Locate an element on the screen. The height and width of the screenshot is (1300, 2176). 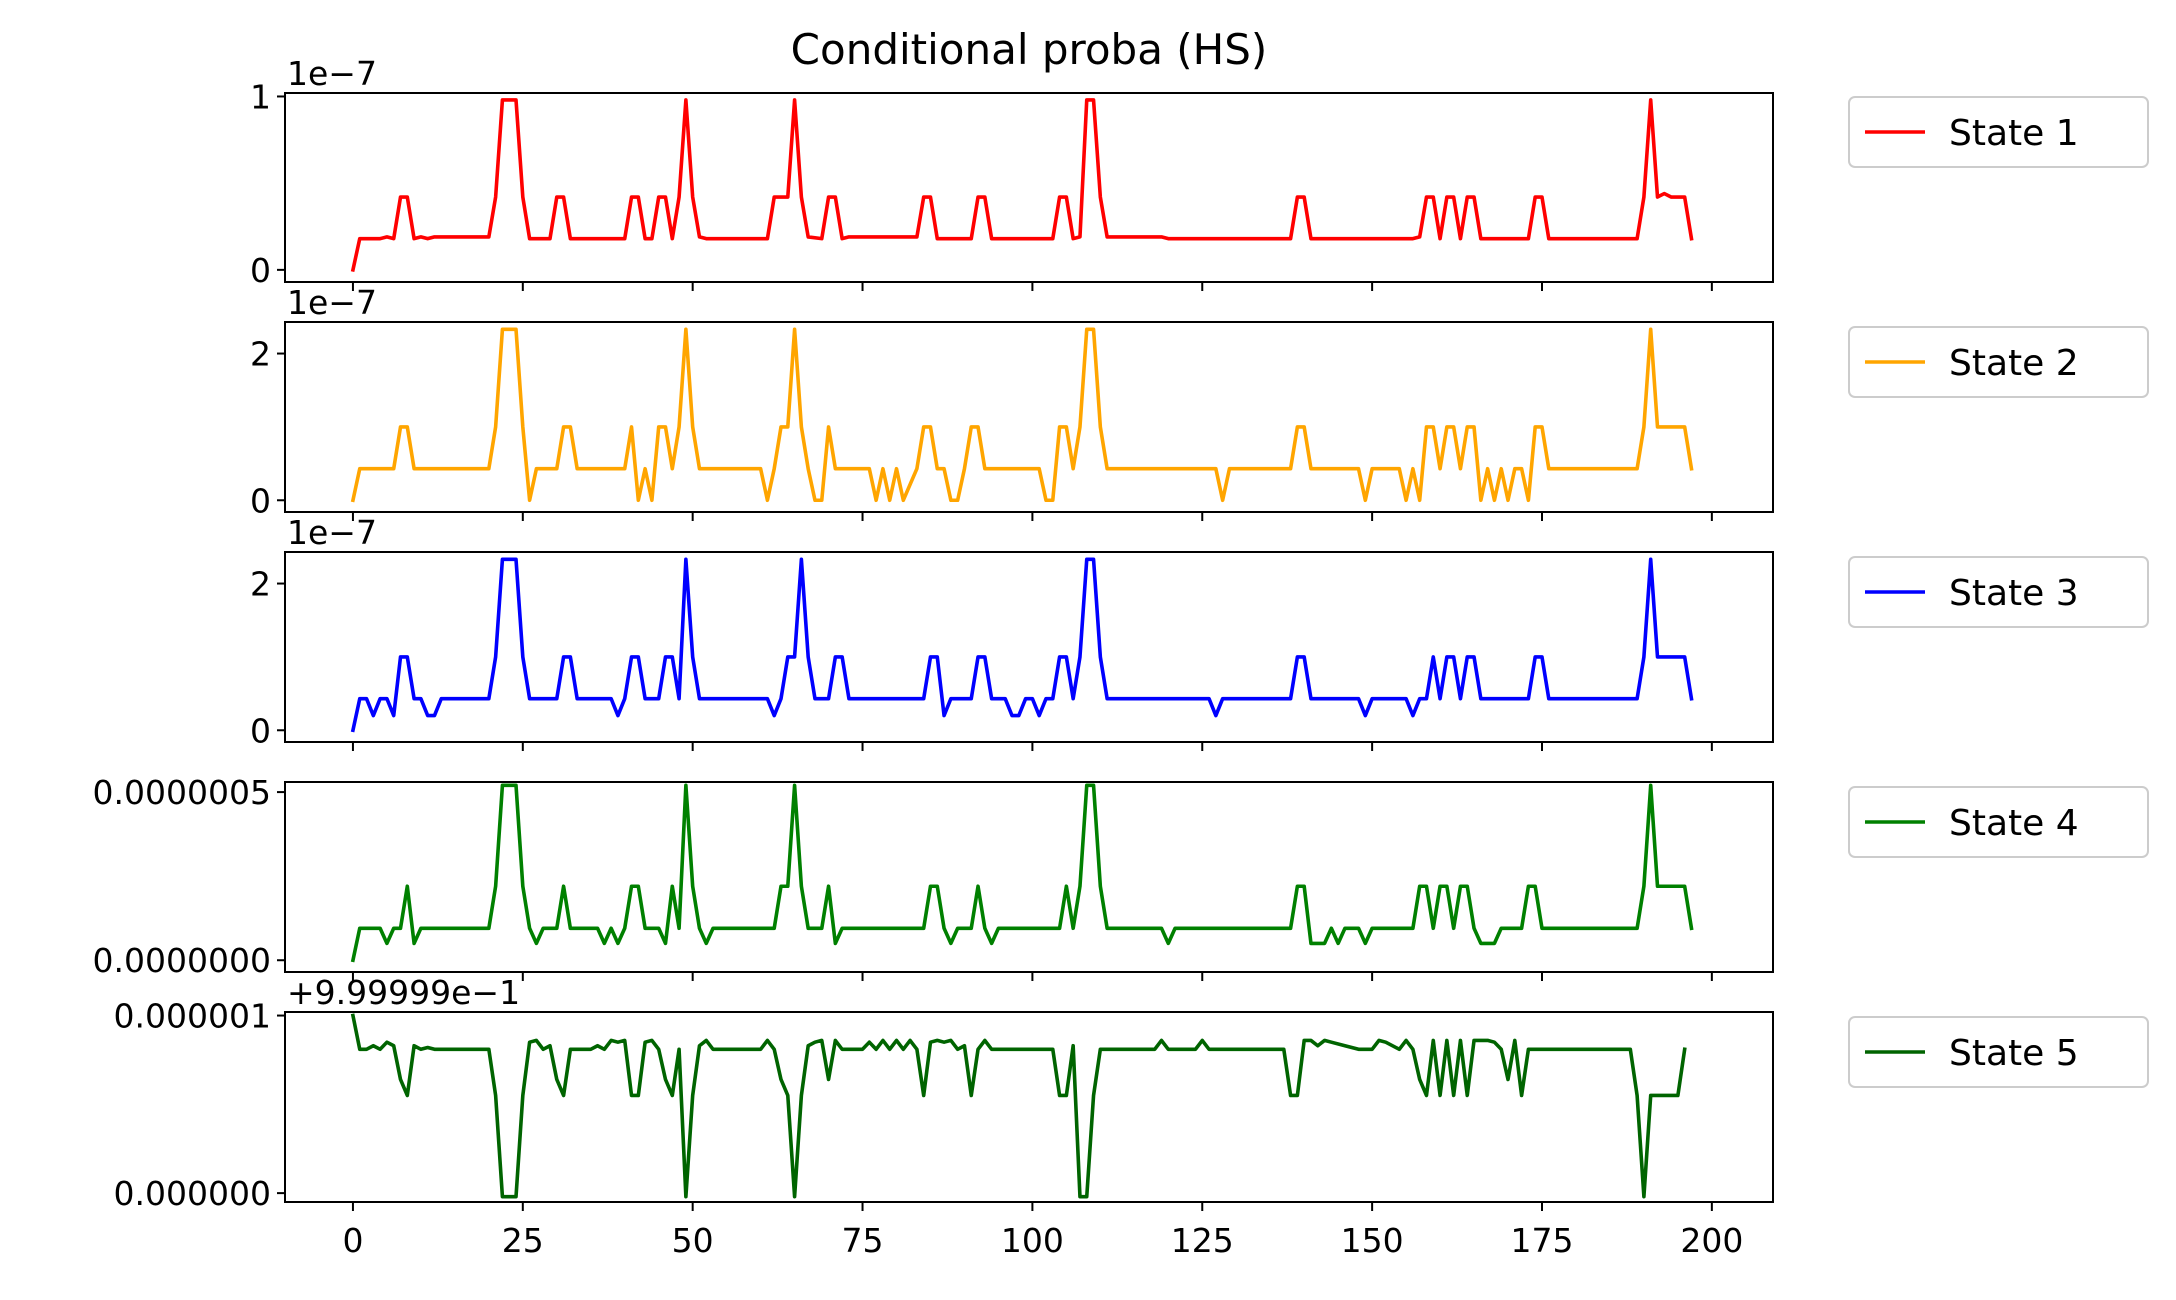
legend-state-5: State 5 is located at coordinates (1998, 1052).